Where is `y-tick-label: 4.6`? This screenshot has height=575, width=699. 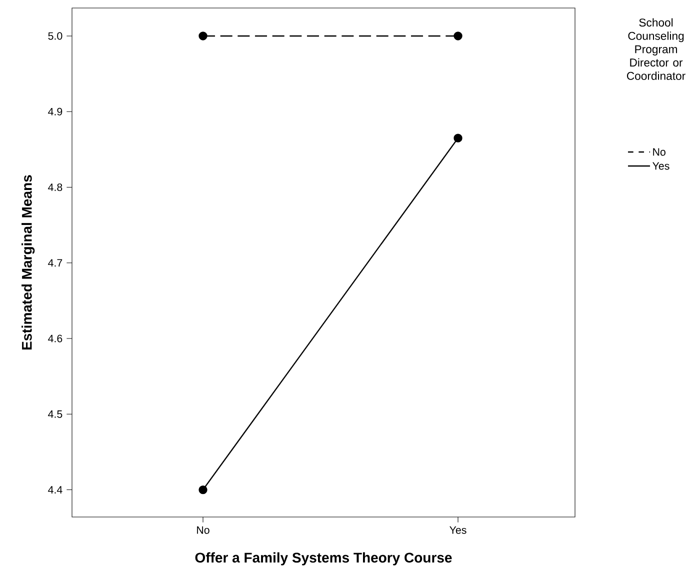 y-tick-label: 4.6 is located at coordinates (55, 338).